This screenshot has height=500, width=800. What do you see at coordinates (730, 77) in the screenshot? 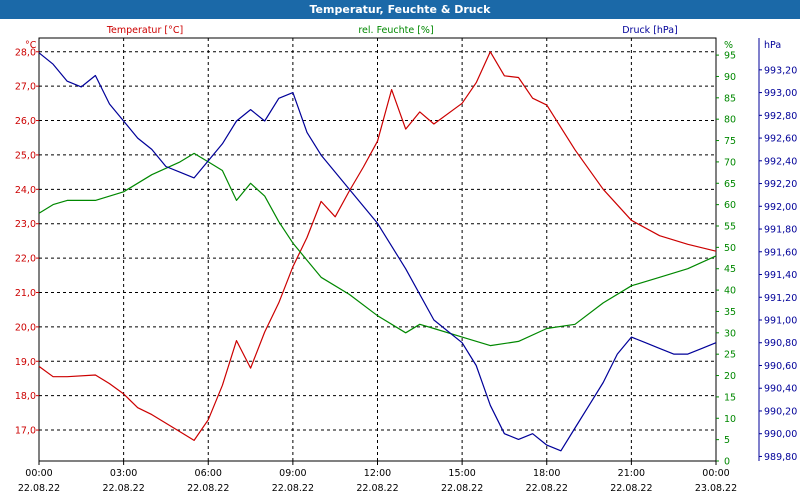
I see `hum-tick-label-18: 90` at bounding box center [730, 77].